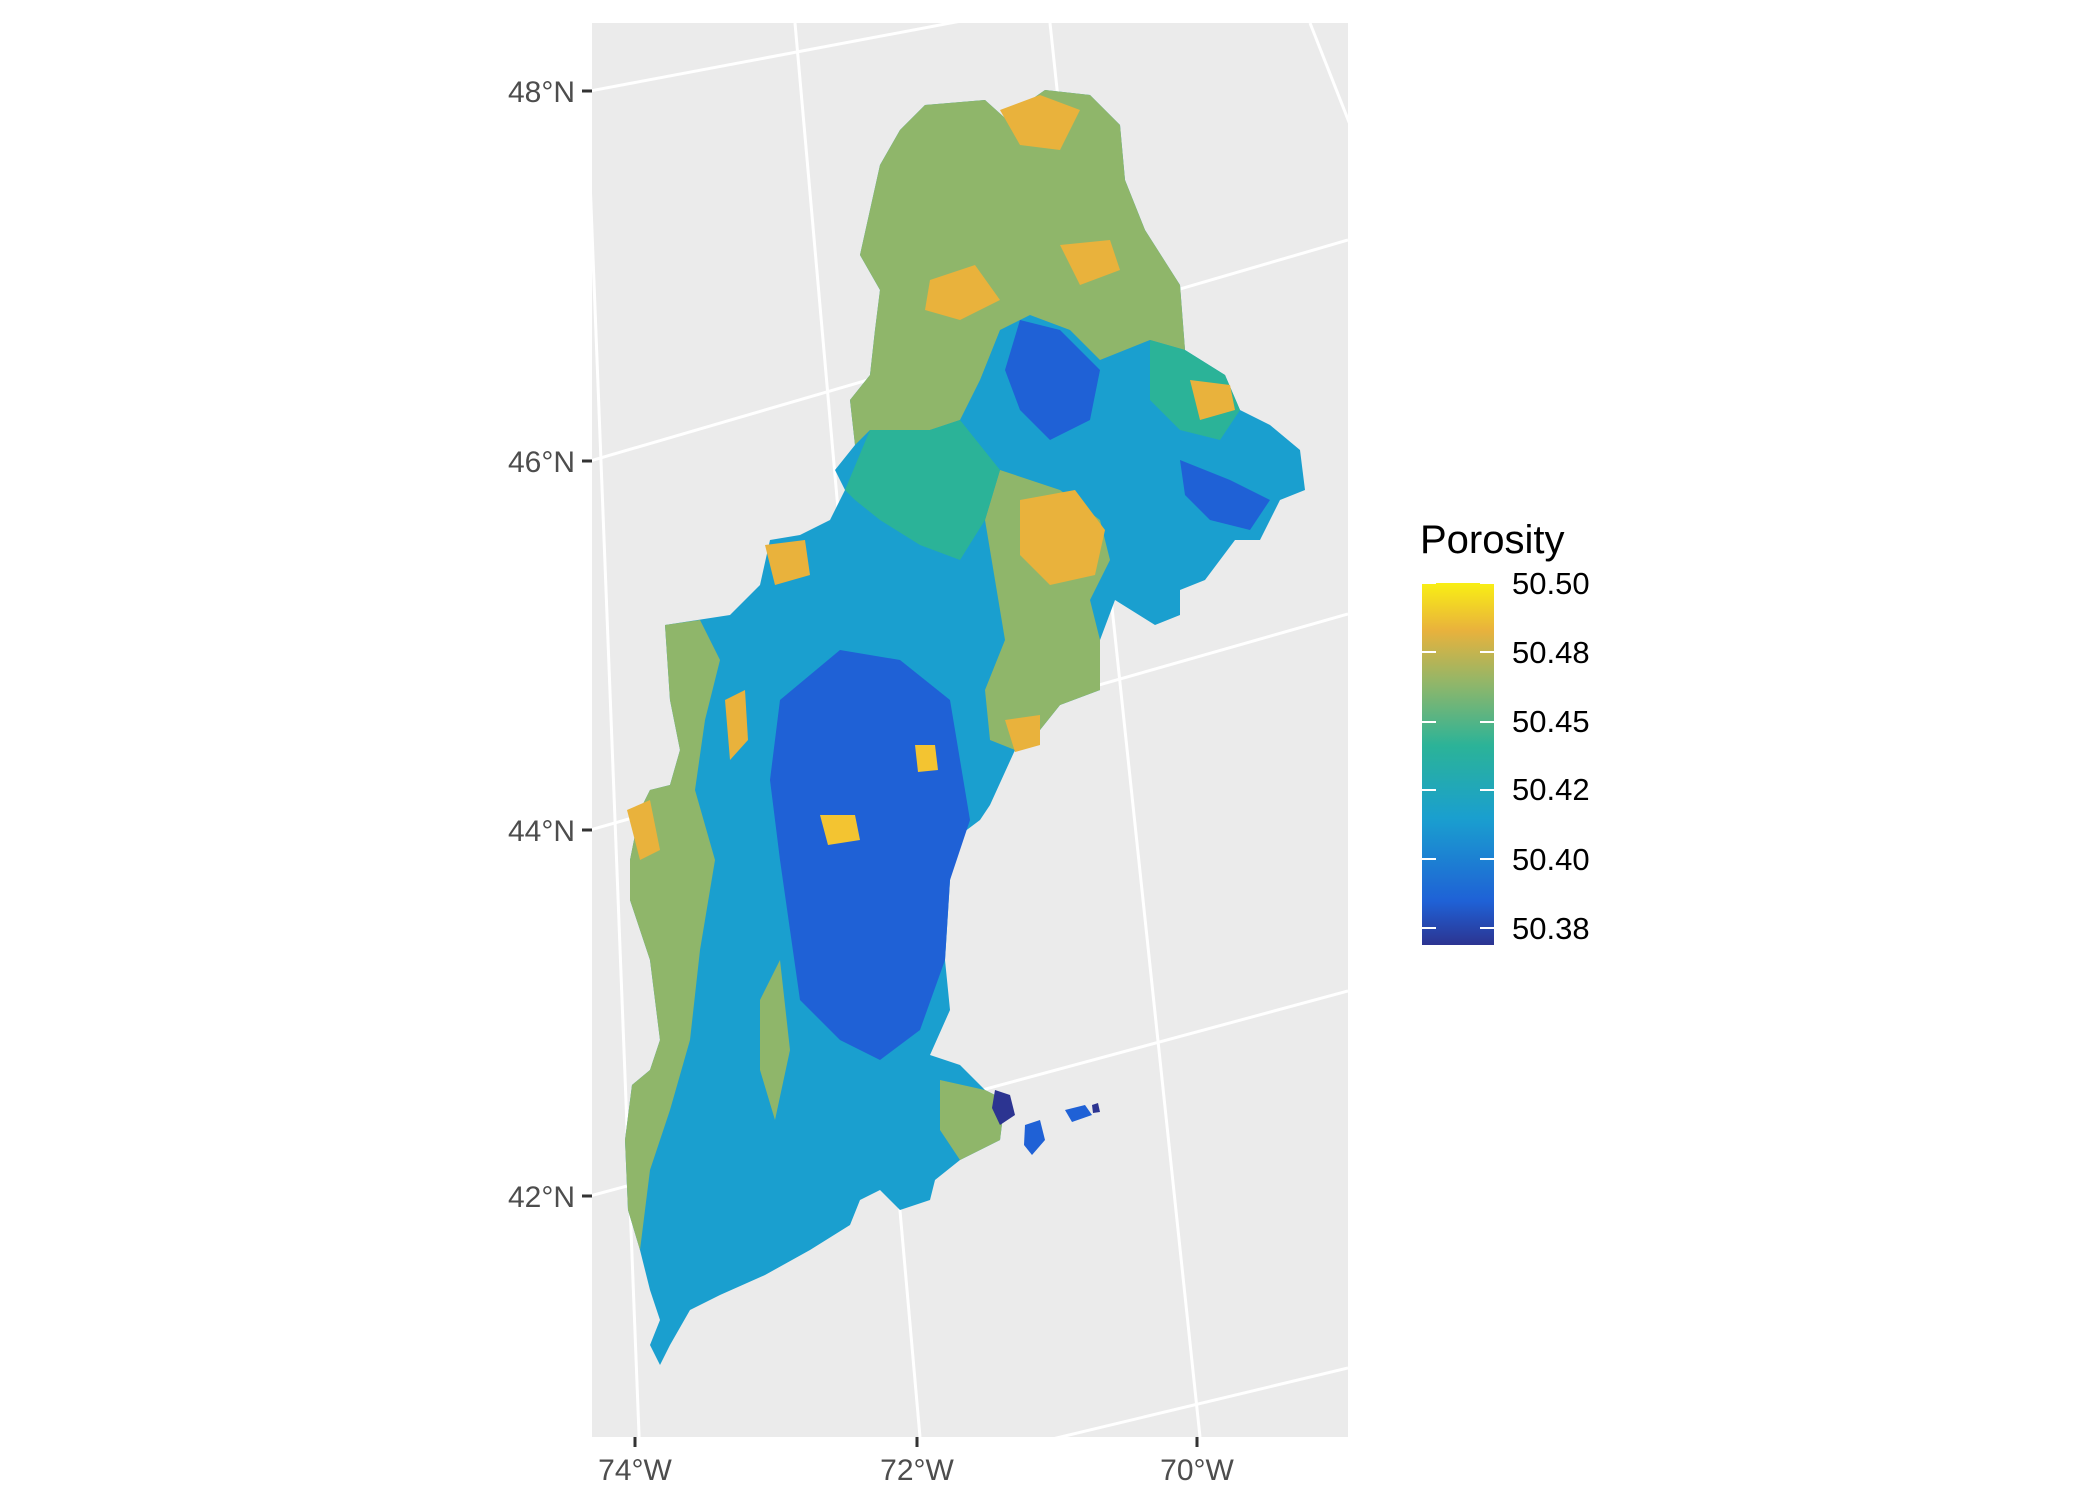  What do you see at coordinates (775, 1040) in the screenshot?
I see `region-green-east-strip` at bounding box center [775, 1040].